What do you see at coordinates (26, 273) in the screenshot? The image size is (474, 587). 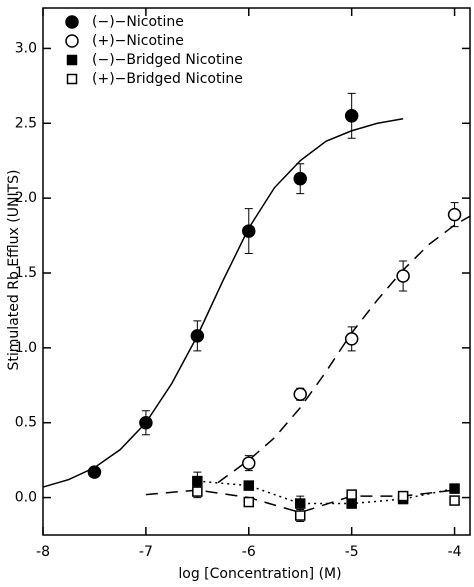 I see `y-tick-label: 1.5` at bounding box center [26, 273].